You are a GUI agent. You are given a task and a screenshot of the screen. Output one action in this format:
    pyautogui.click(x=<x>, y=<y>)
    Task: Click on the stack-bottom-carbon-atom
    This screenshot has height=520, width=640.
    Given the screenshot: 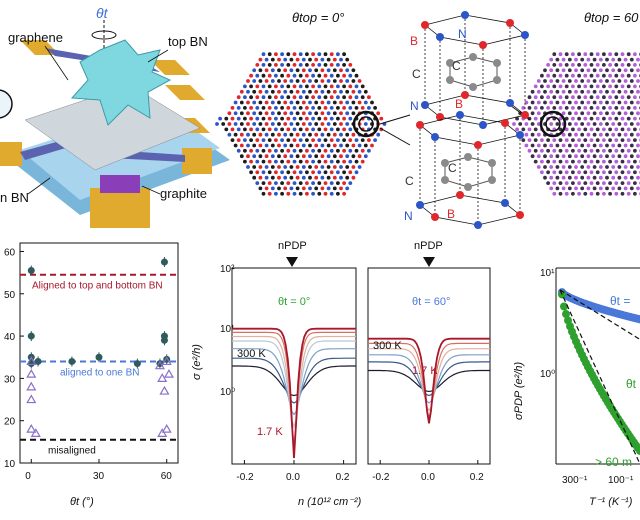 What is the action you would take?
    pyautogui.click(x=492, y=180)
    